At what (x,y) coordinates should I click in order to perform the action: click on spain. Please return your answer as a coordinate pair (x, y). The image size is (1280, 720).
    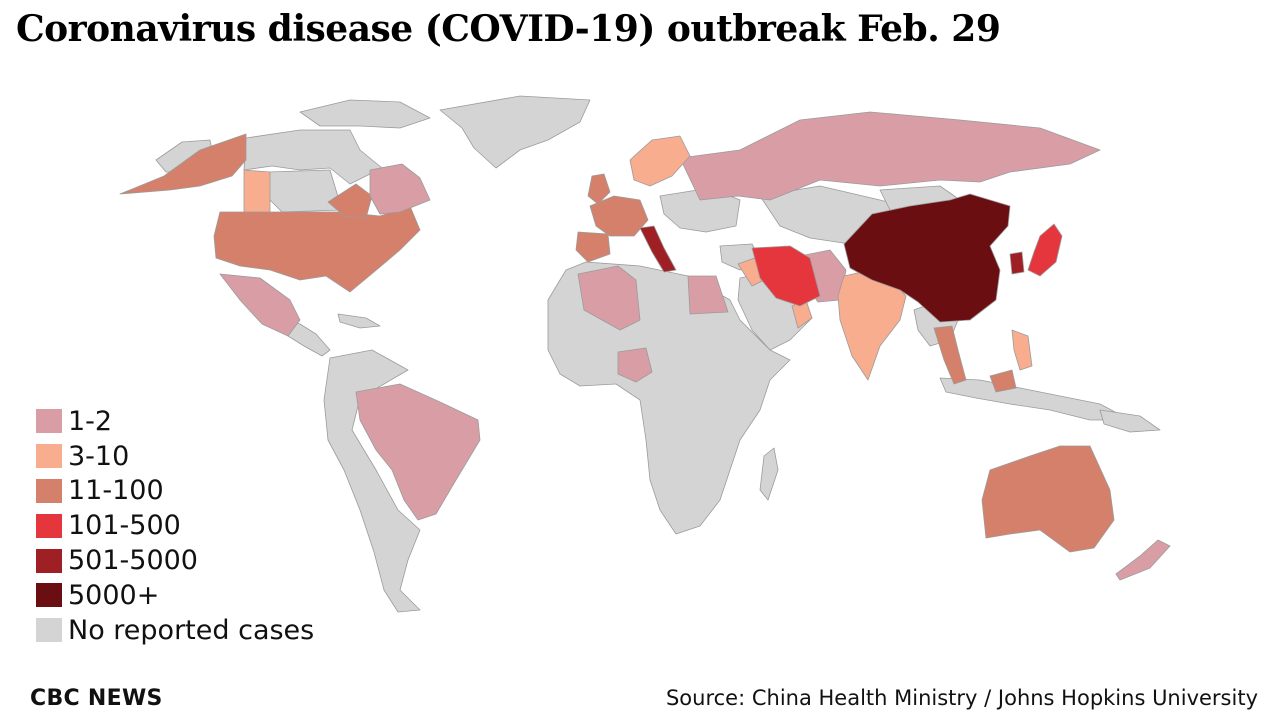
    Looking at the image, I should click on (593, 247).